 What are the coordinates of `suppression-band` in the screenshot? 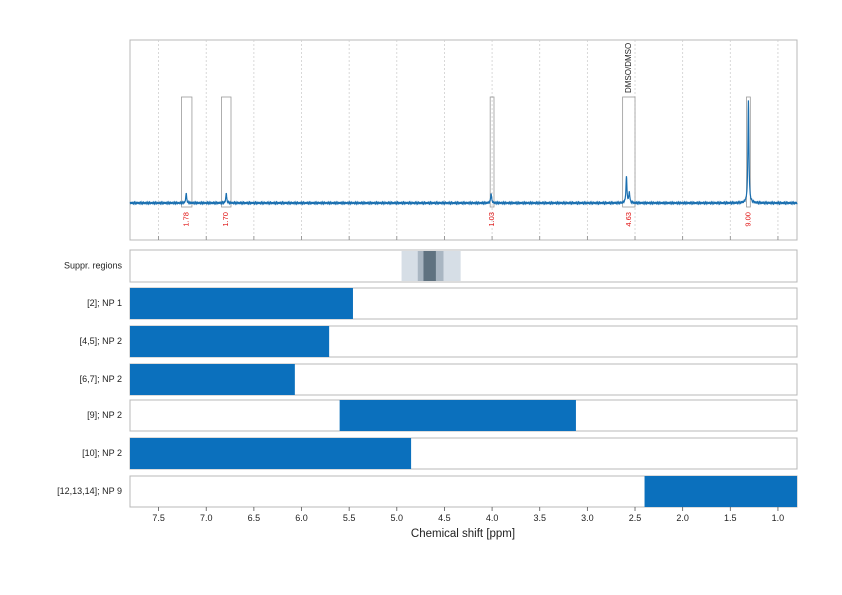 It's located at (429, 266).